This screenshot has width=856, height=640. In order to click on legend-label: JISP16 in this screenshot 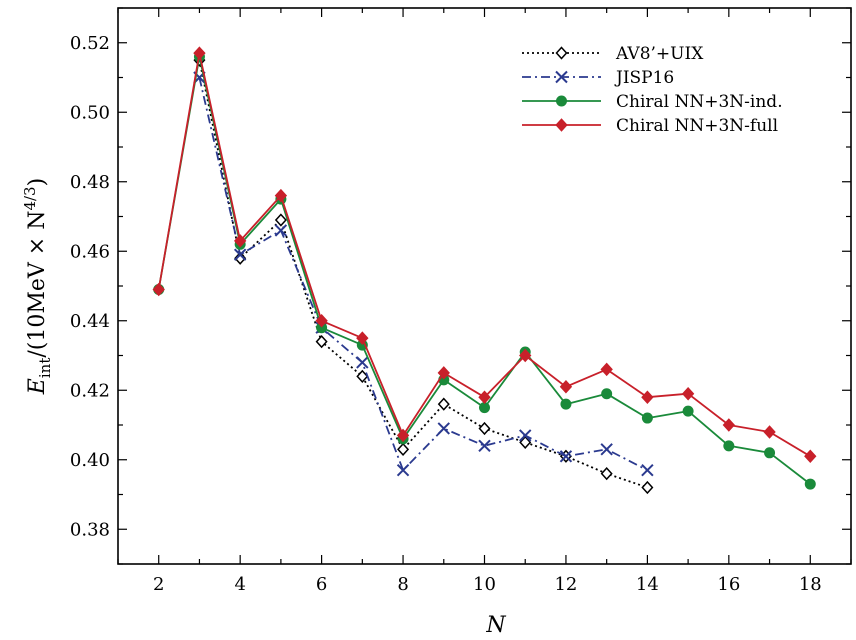, I will do `click(644, 78)`.